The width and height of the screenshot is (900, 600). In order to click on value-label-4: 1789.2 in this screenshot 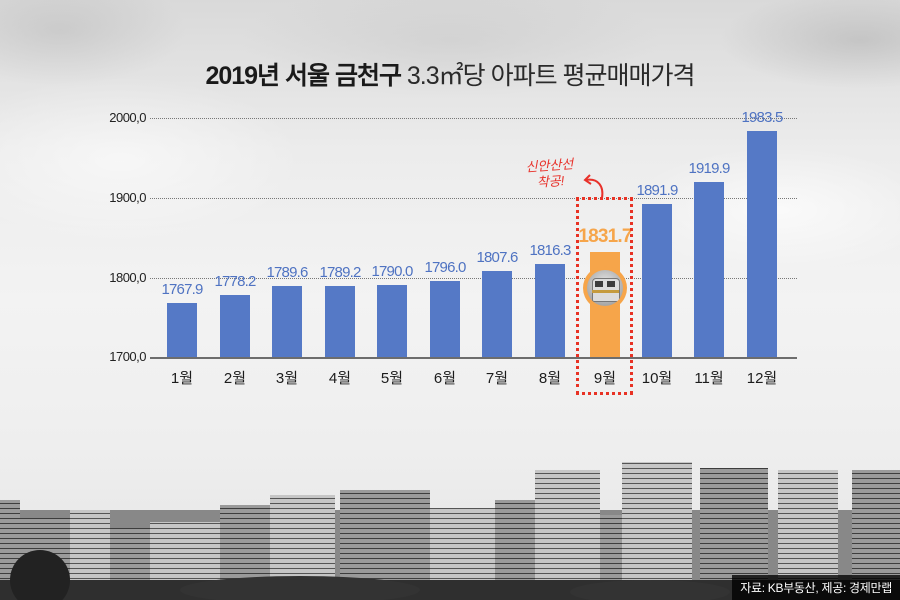, I will do `click(340, 272)`.